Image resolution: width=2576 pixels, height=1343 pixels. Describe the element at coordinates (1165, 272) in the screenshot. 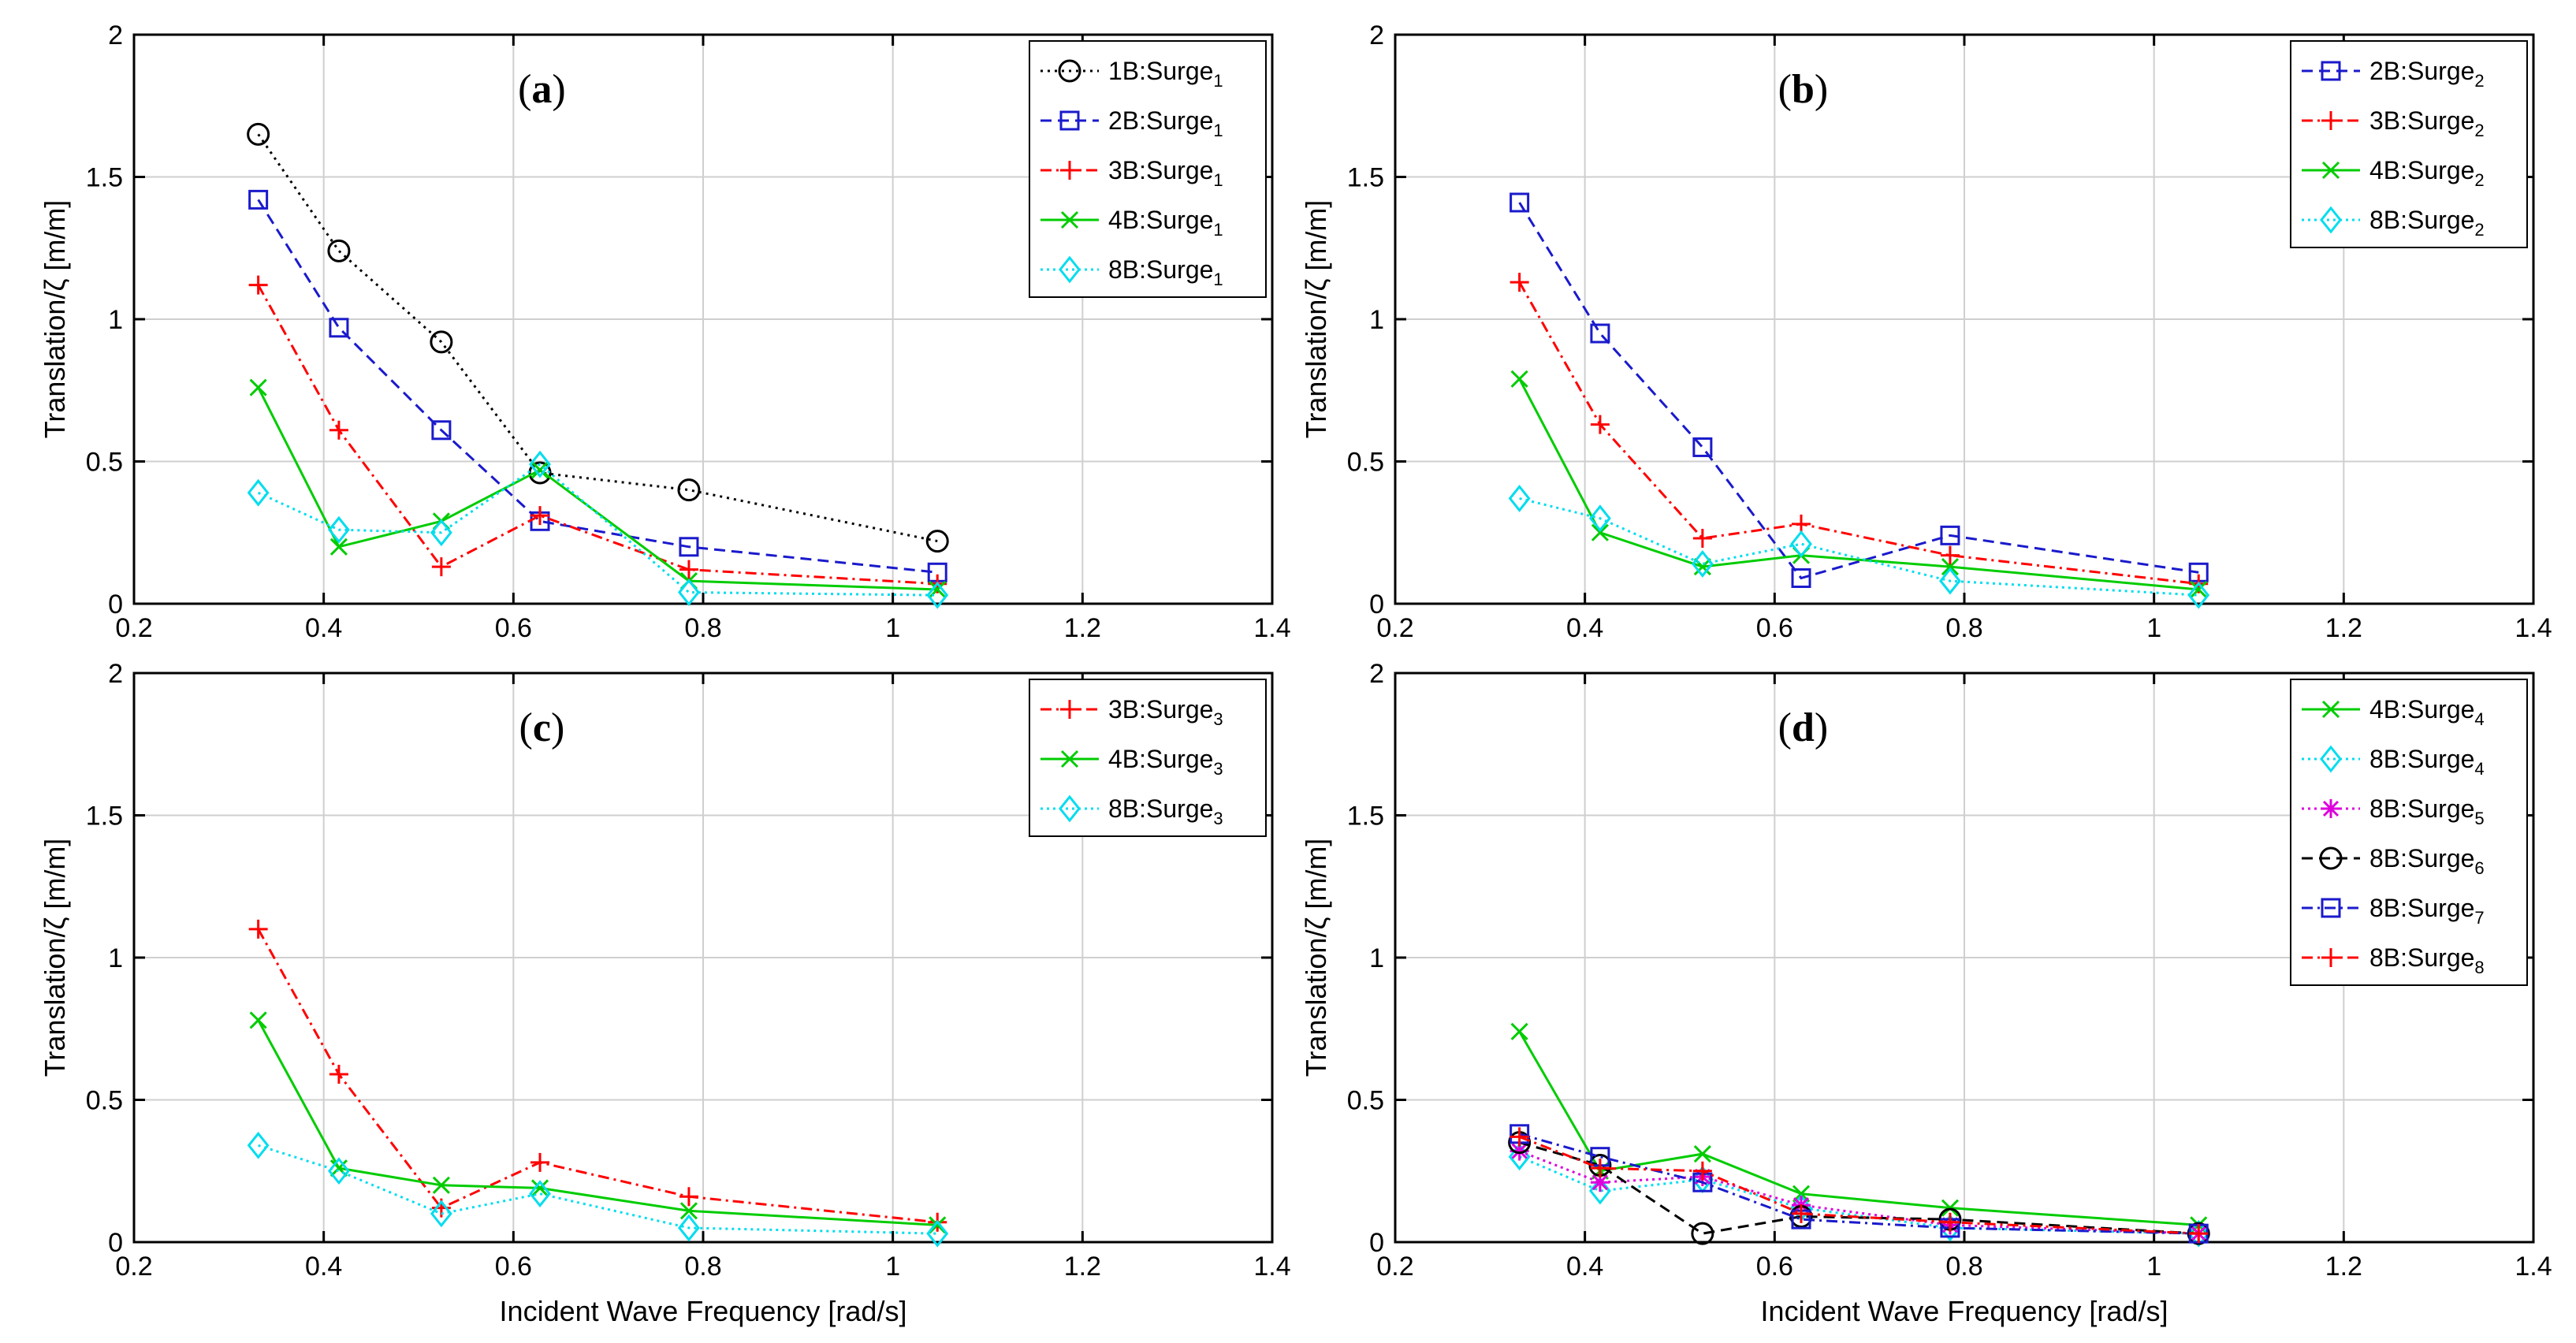

I see `legend-entry: 8B:Surge1` at that location.